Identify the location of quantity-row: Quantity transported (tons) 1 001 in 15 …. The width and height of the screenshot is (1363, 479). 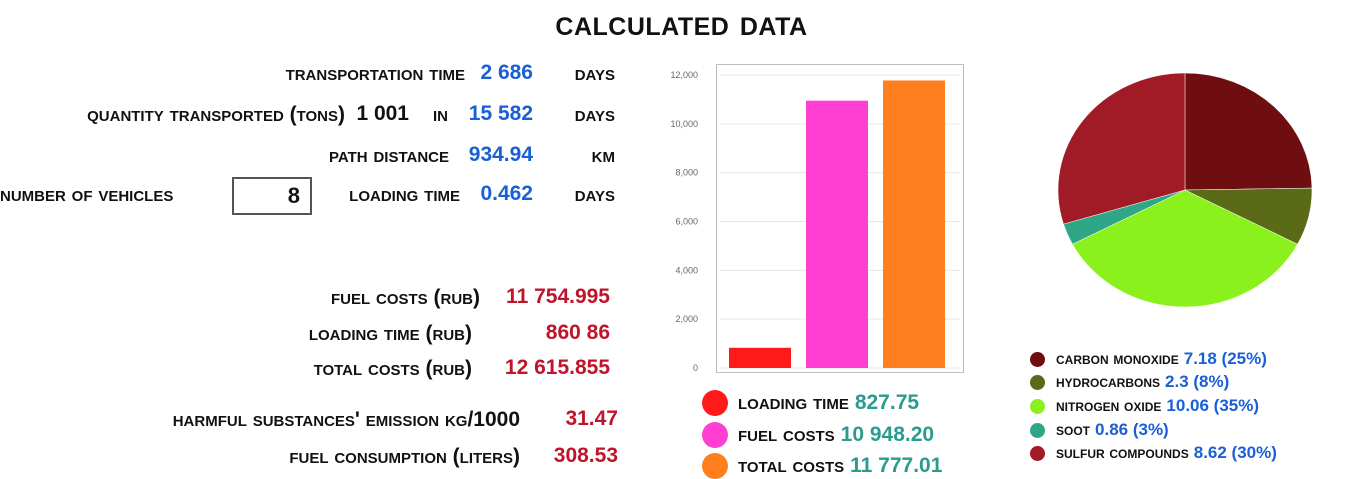
(307, 116).